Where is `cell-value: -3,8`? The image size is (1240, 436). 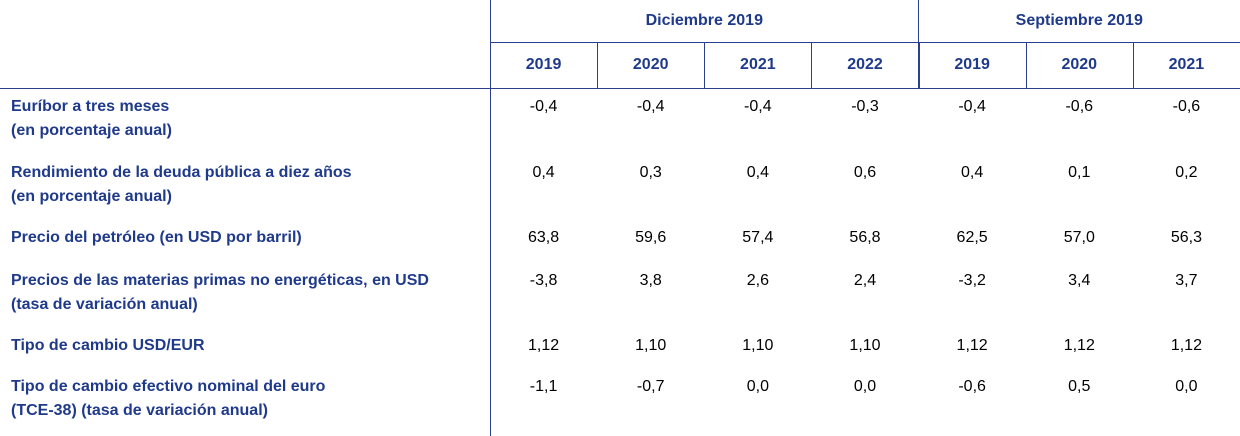
cell-value: -3,8 is located at coordinates (543, 280).